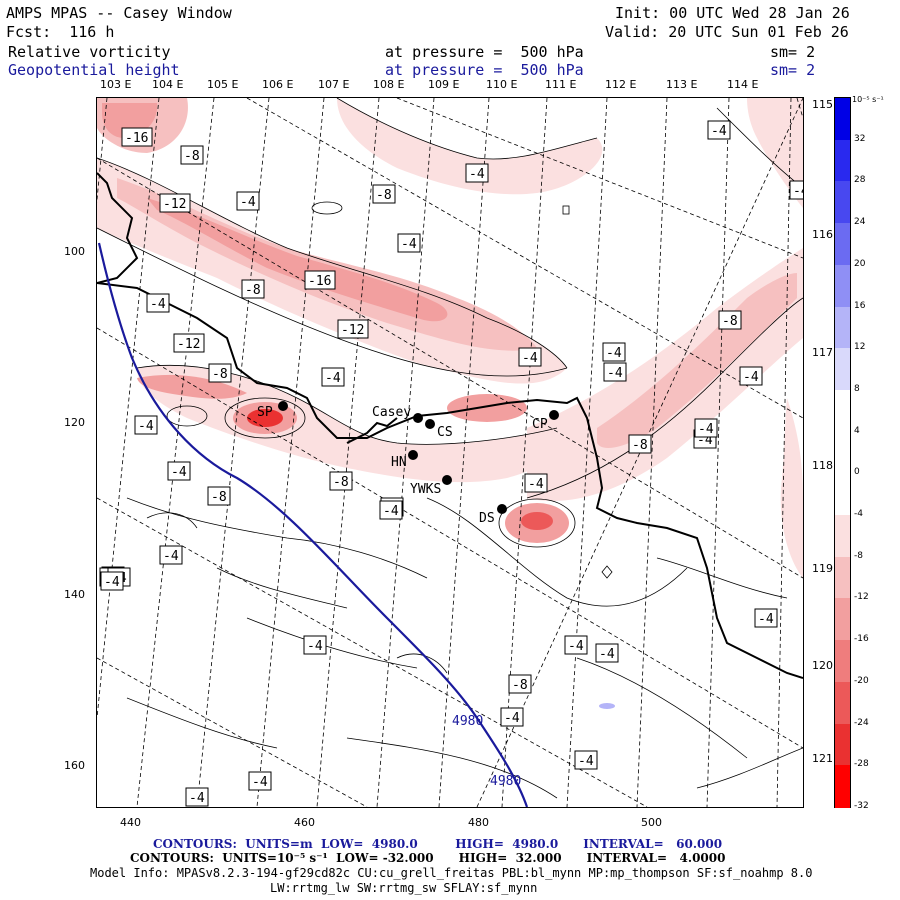 Image resolution: width=900 pixels, height=900 pixels. Describe the element at coordinates (860, 305) in the screenshot. I see `colorbar-level-label: 16` at that location.